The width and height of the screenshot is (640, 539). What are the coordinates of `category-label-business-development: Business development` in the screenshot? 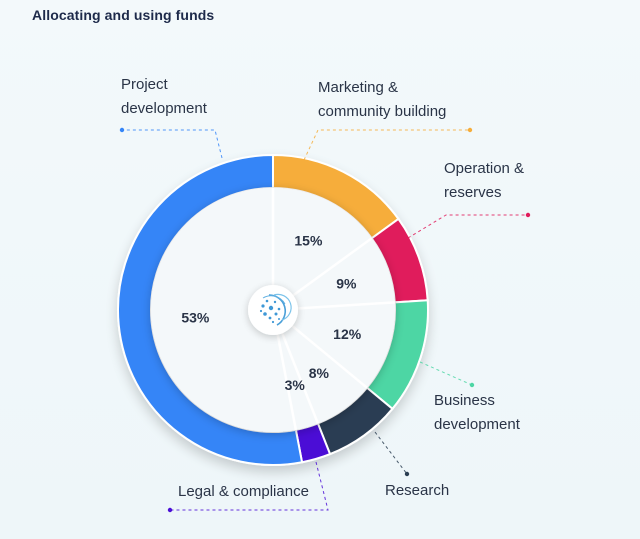 It's located at (477, 412).